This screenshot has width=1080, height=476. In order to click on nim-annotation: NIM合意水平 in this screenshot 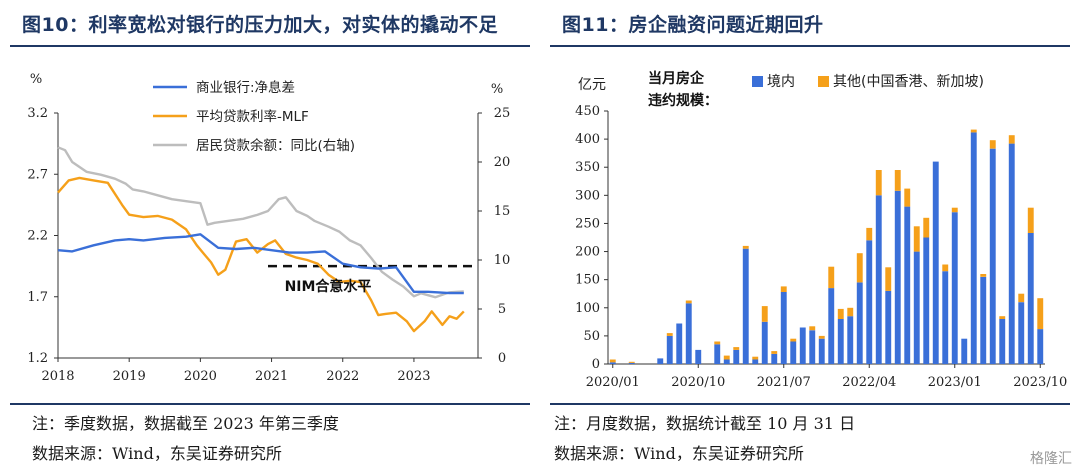, I will do `click(328, 286)`.